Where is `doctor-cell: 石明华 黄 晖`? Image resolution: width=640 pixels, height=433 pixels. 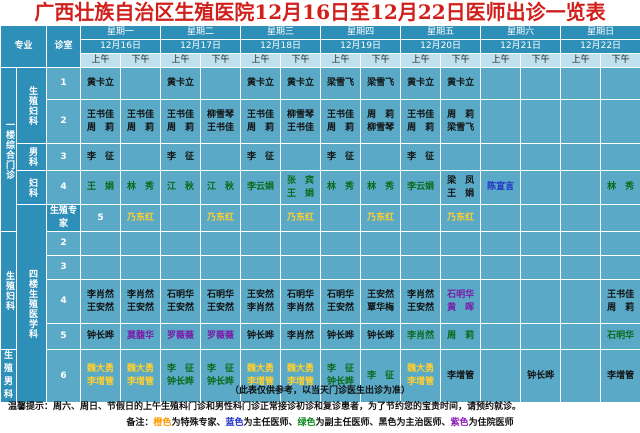 doctor-cell: 石明华 黄 晖 is located at coordinates (461, 301).